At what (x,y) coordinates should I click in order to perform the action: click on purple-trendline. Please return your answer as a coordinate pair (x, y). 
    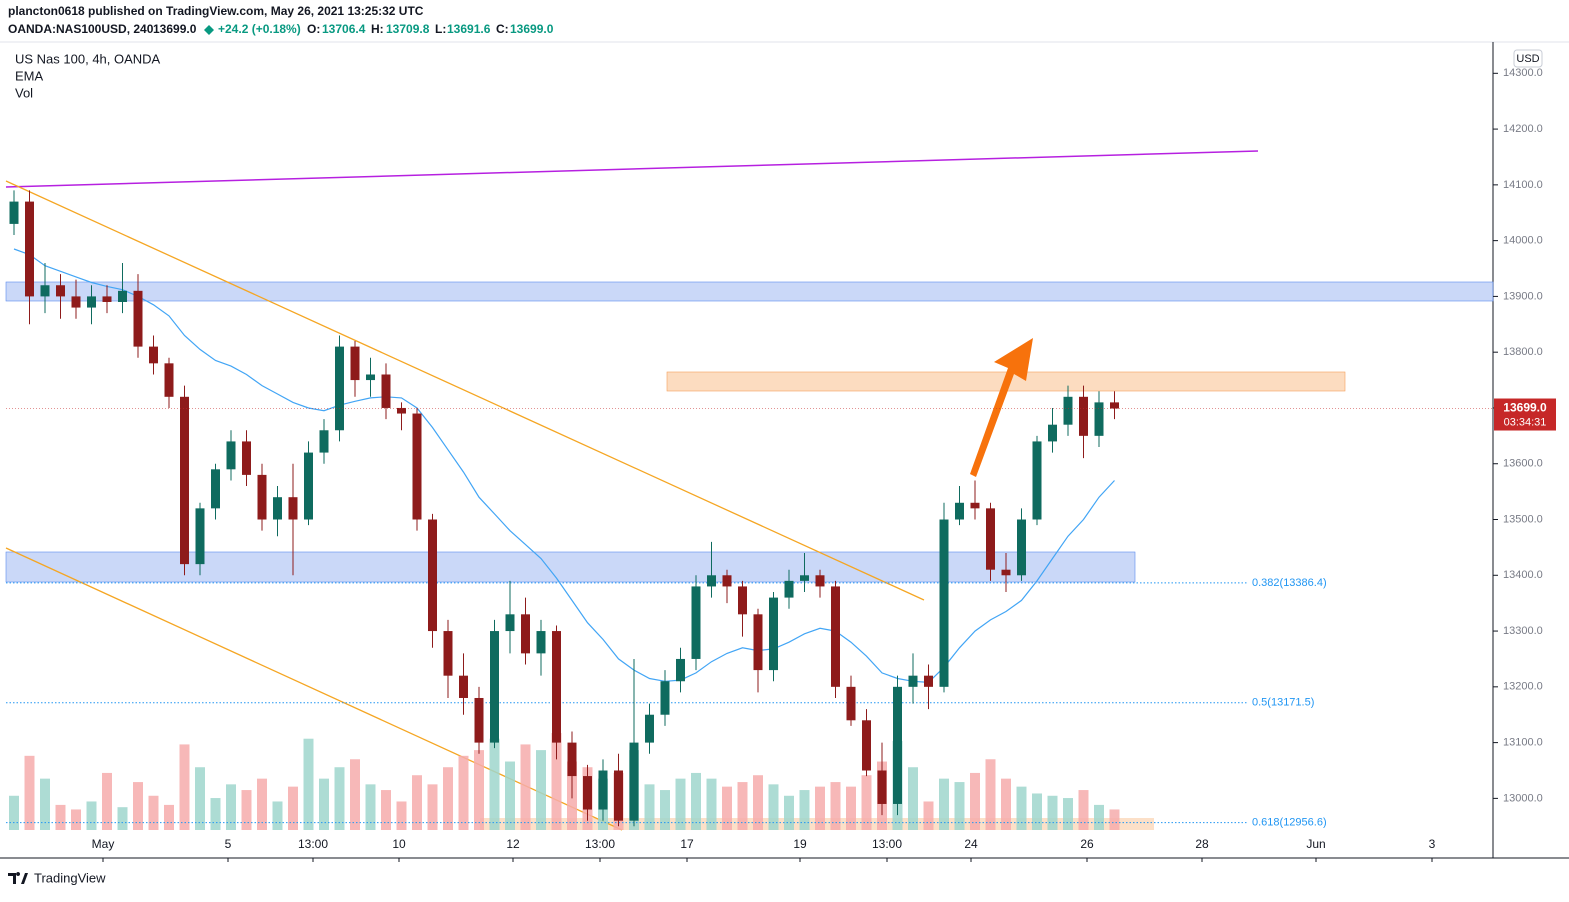
    Looking at the image, I should click on (632, 169).